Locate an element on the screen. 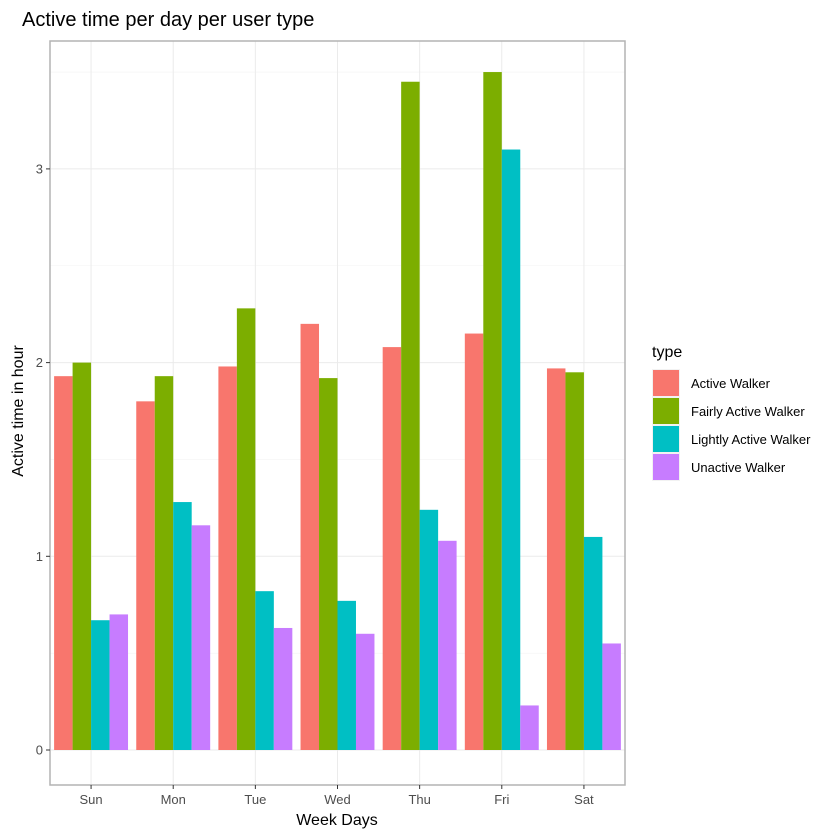  y-tick-label: 1 is located at coordinates (39, 556).